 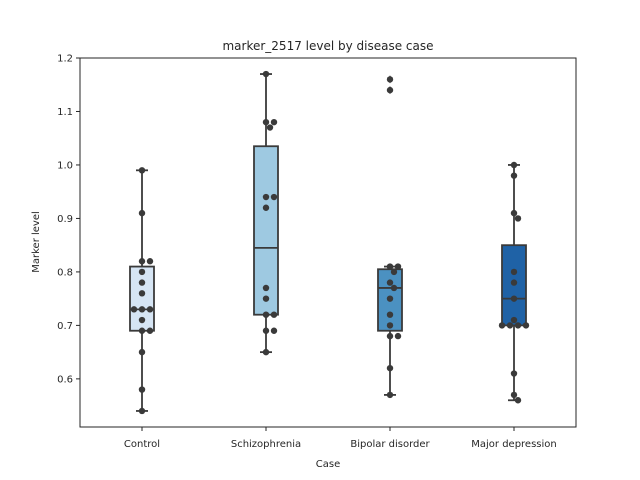 I want to click on y-tick-label-0: 0.6, so click(x=65, y=379).